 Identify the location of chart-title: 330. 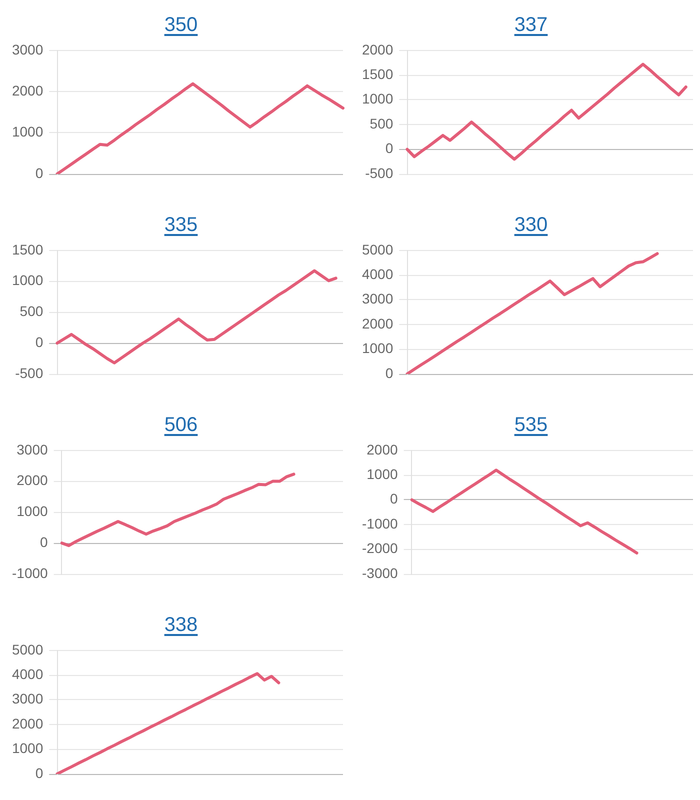
(531, 225).